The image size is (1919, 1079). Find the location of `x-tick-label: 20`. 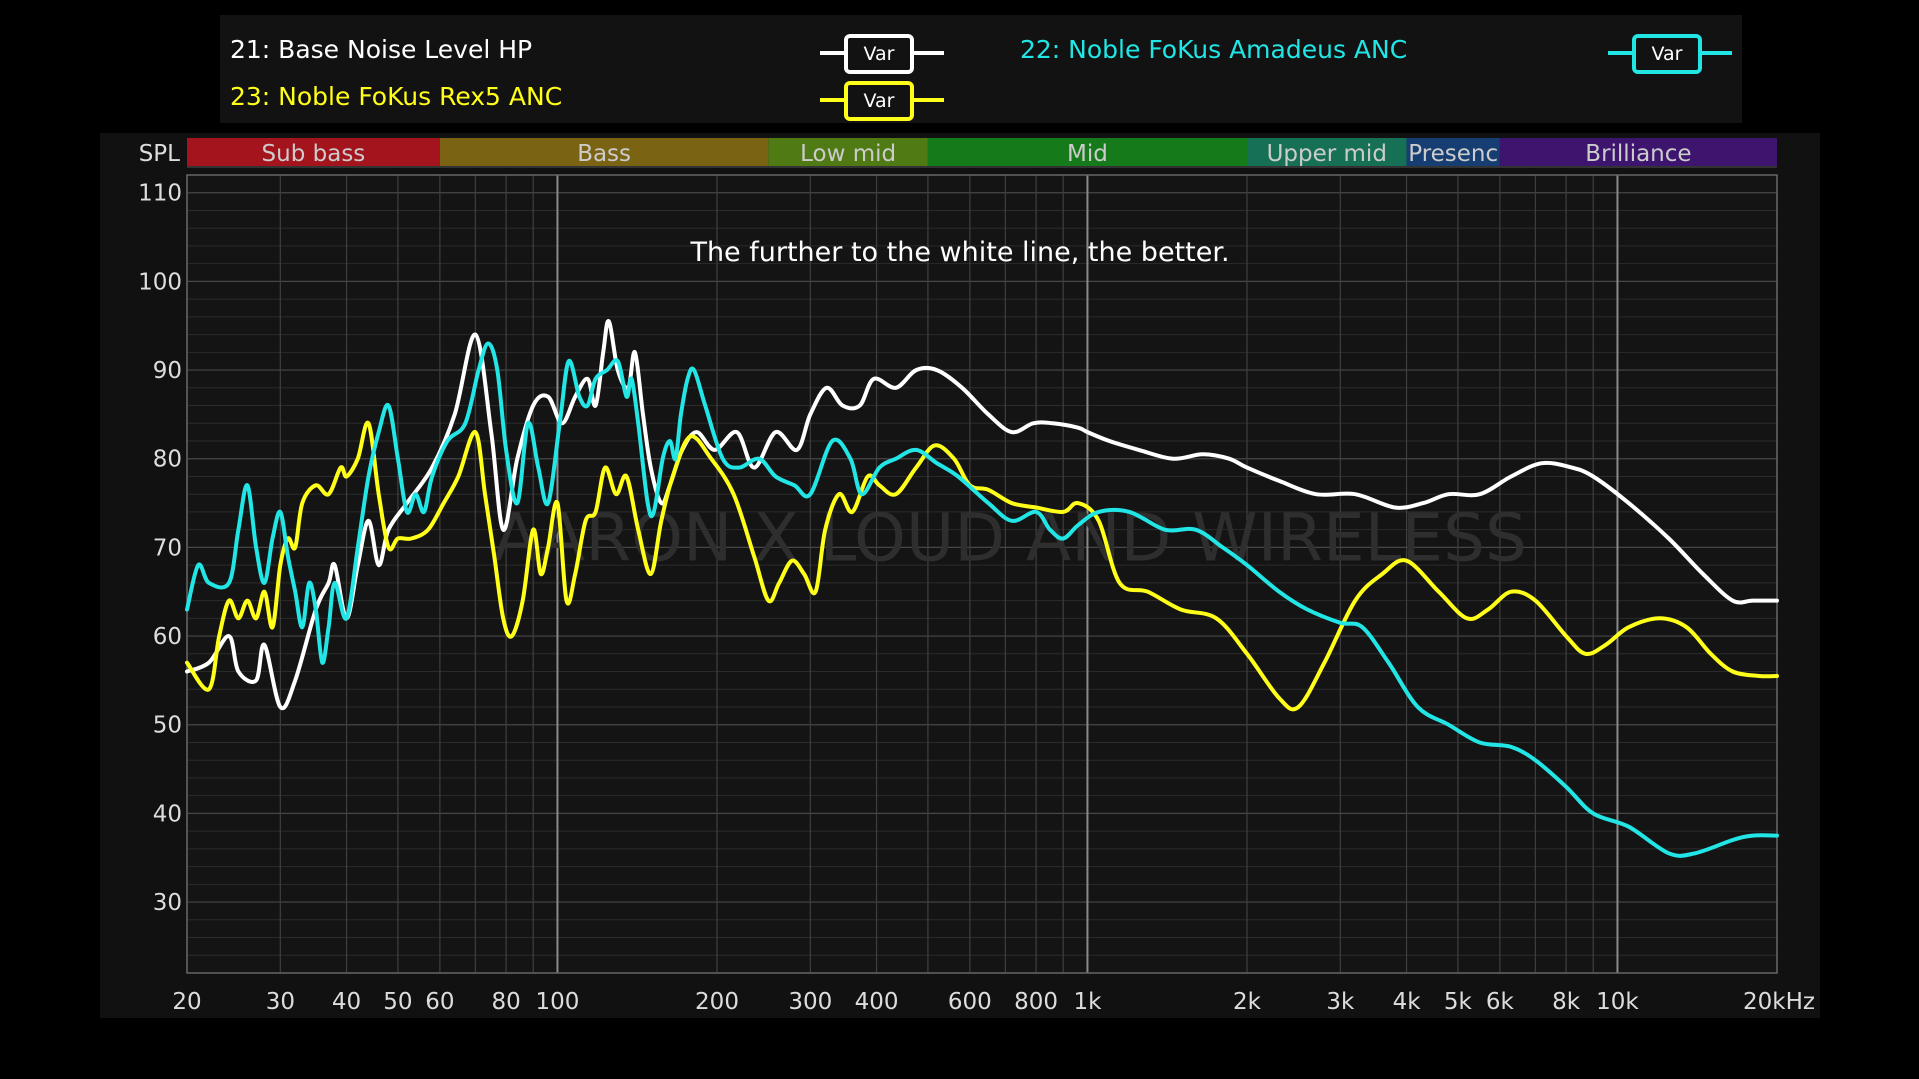

x-tick-label: 20 is located at coordinates (186, 1002).